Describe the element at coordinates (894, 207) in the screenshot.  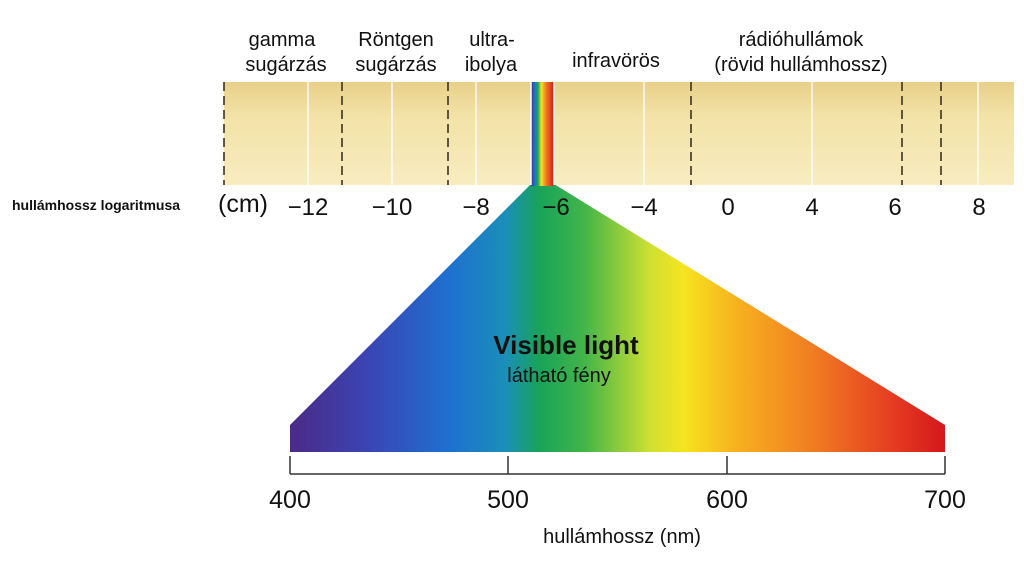
I see `log-tick-label: 6` at that location.